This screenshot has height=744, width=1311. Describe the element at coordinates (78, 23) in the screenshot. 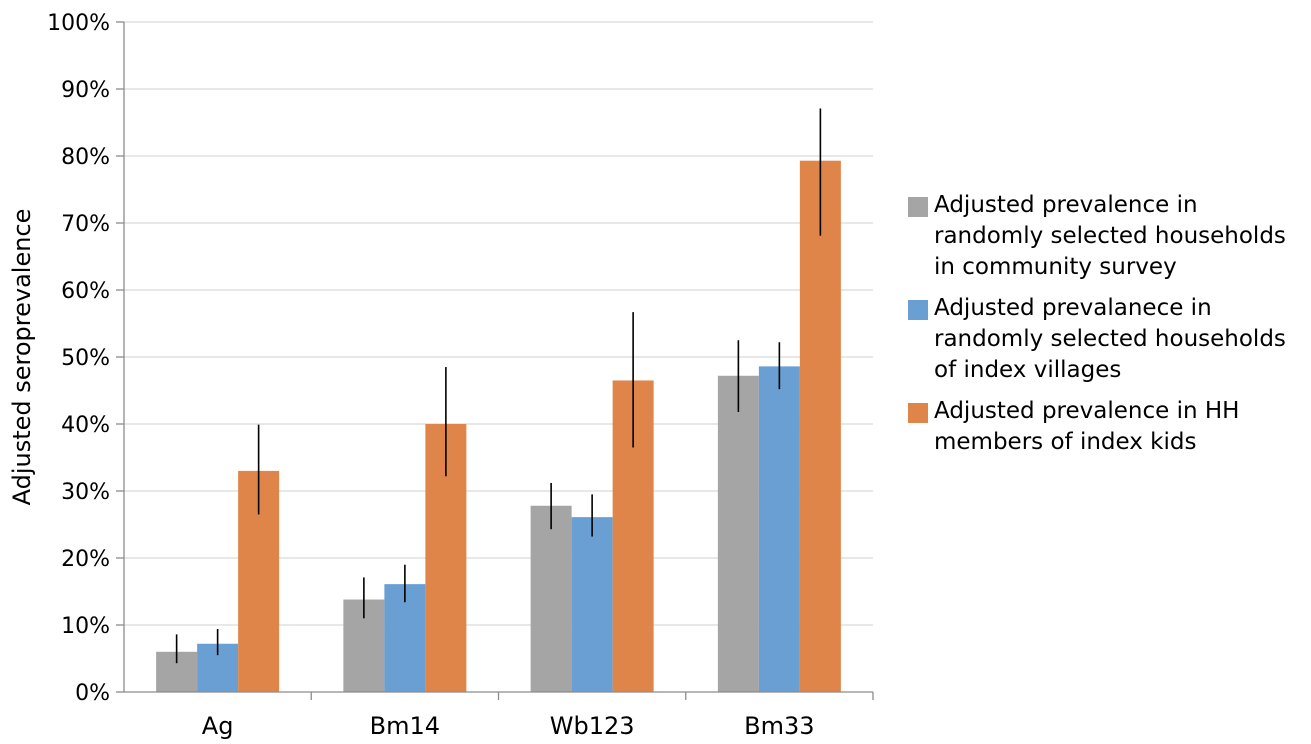

I see `y-tick-label: 100%` at that location.